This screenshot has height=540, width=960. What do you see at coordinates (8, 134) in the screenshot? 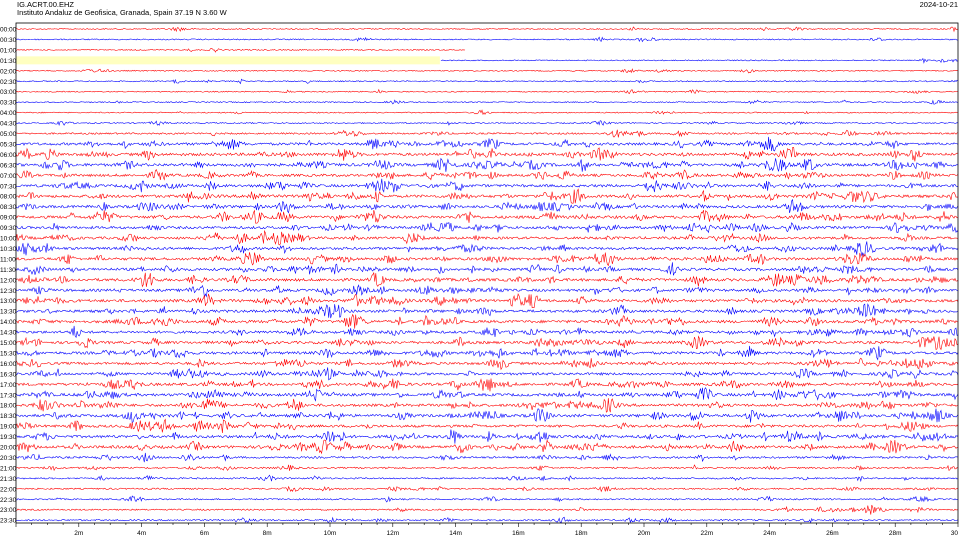
I see `row-label: 05:00` at bounding box center [8, 134].